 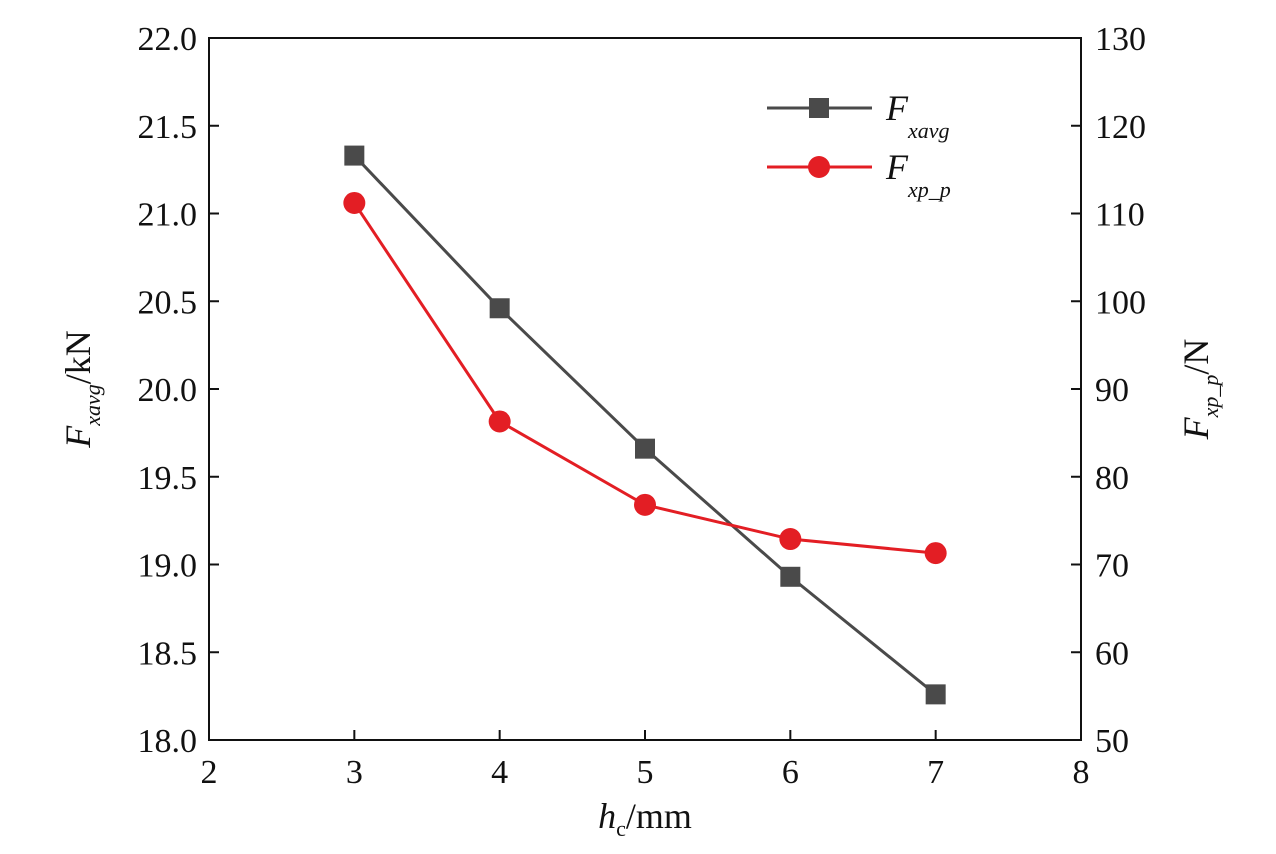 I want to click on y-left-axis-label-sub: xavg, so click(x=92, y=405).